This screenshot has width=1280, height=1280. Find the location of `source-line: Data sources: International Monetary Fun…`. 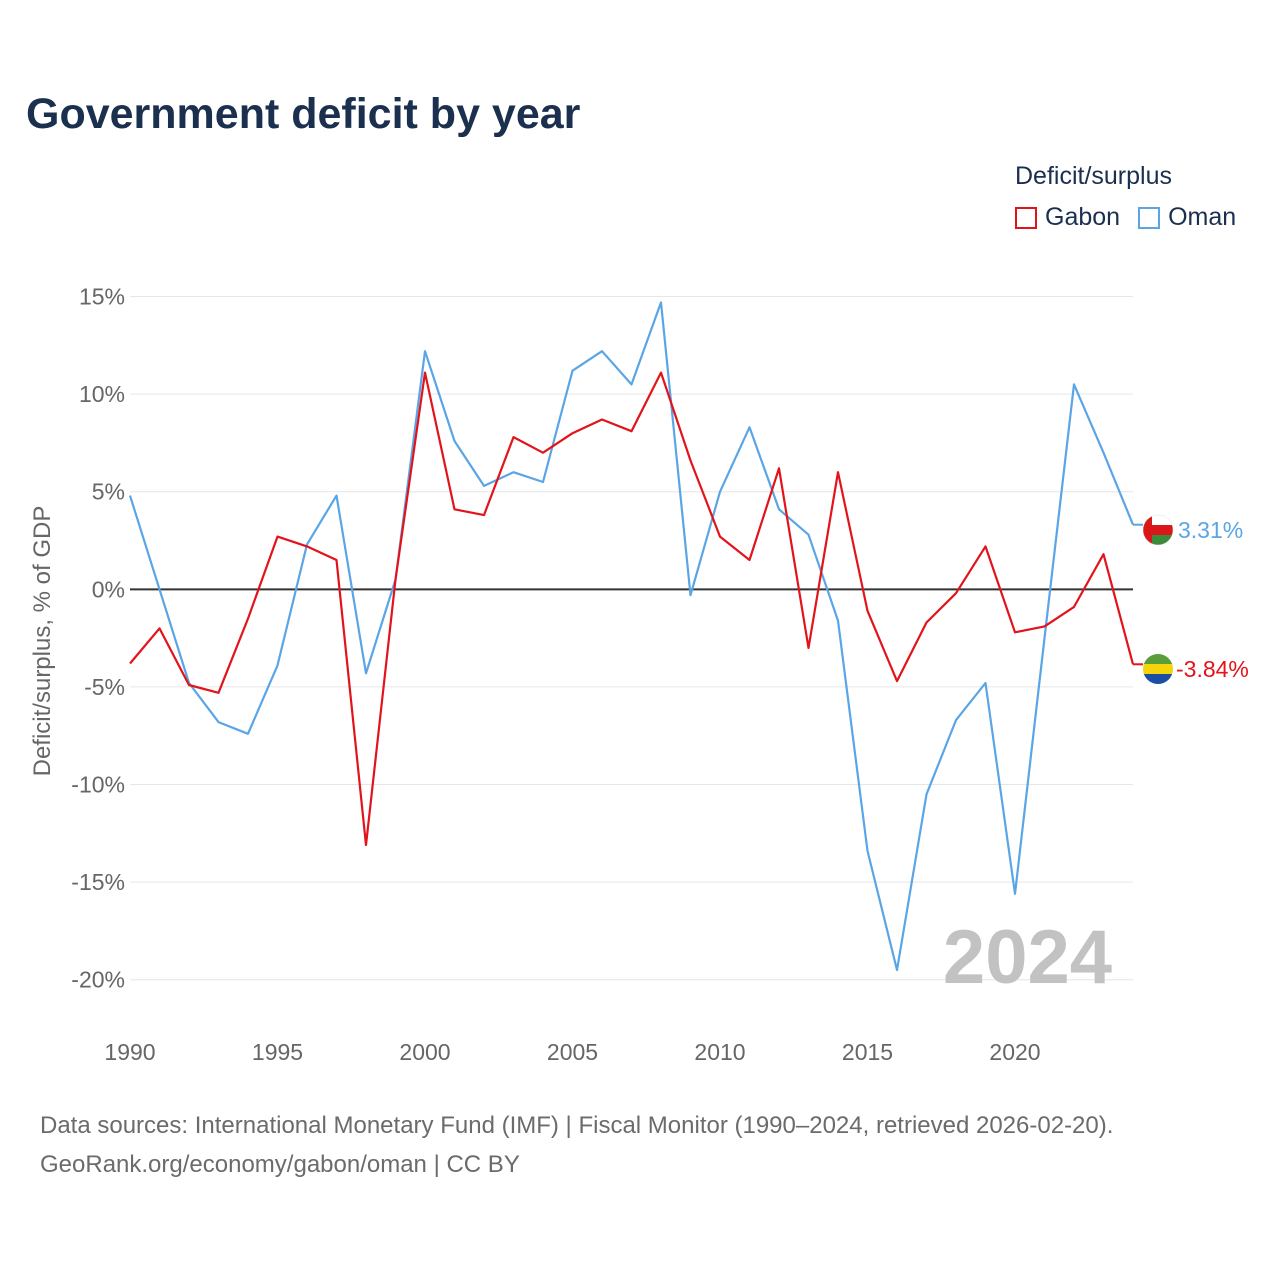

source-line: Data sources: International Monetary Fun… is located at coordinates (577, 1125).